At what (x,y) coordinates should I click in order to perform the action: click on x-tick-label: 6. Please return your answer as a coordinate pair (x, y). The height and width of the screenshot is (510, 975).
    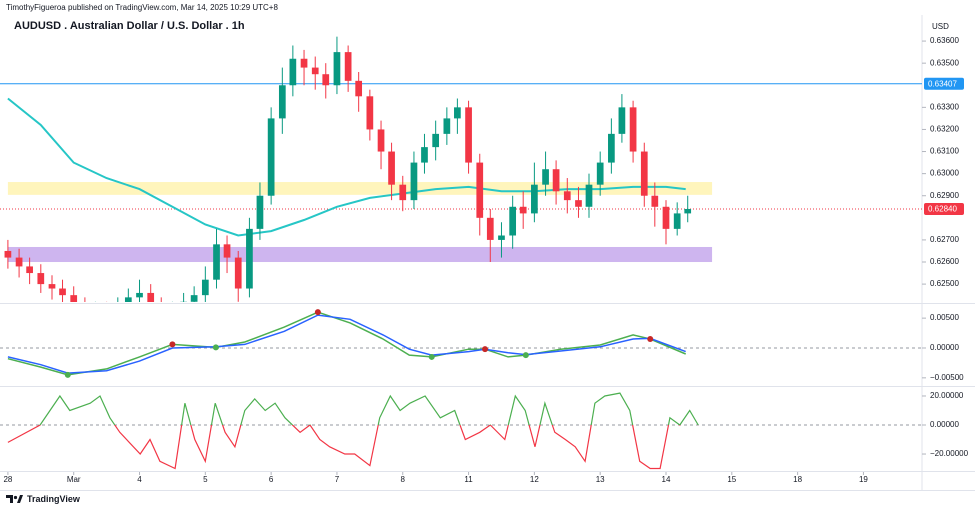
    Looking at the image, I should click on (271, 479).